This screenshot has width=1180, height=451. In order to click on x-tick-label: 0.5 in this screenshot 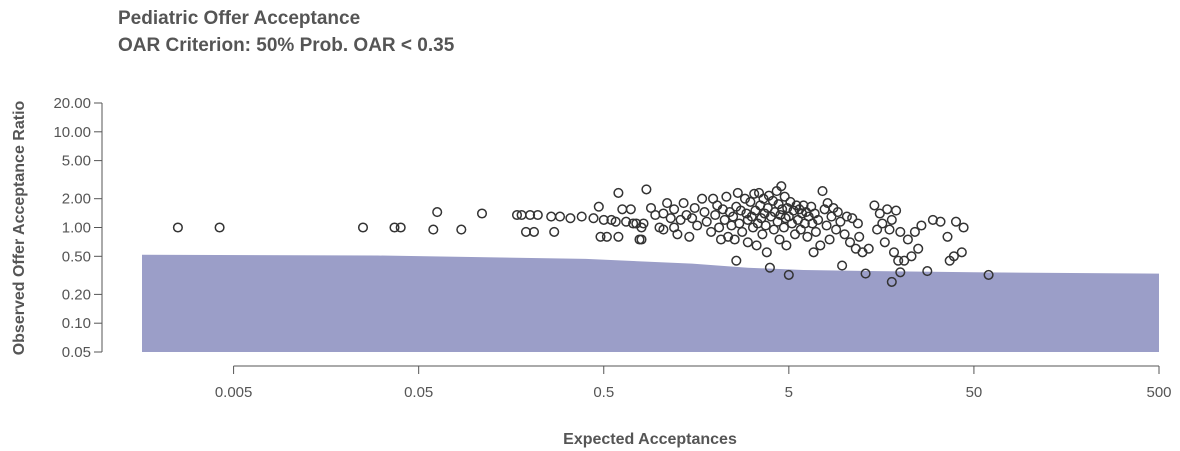, I will do `click(603, 392)`.